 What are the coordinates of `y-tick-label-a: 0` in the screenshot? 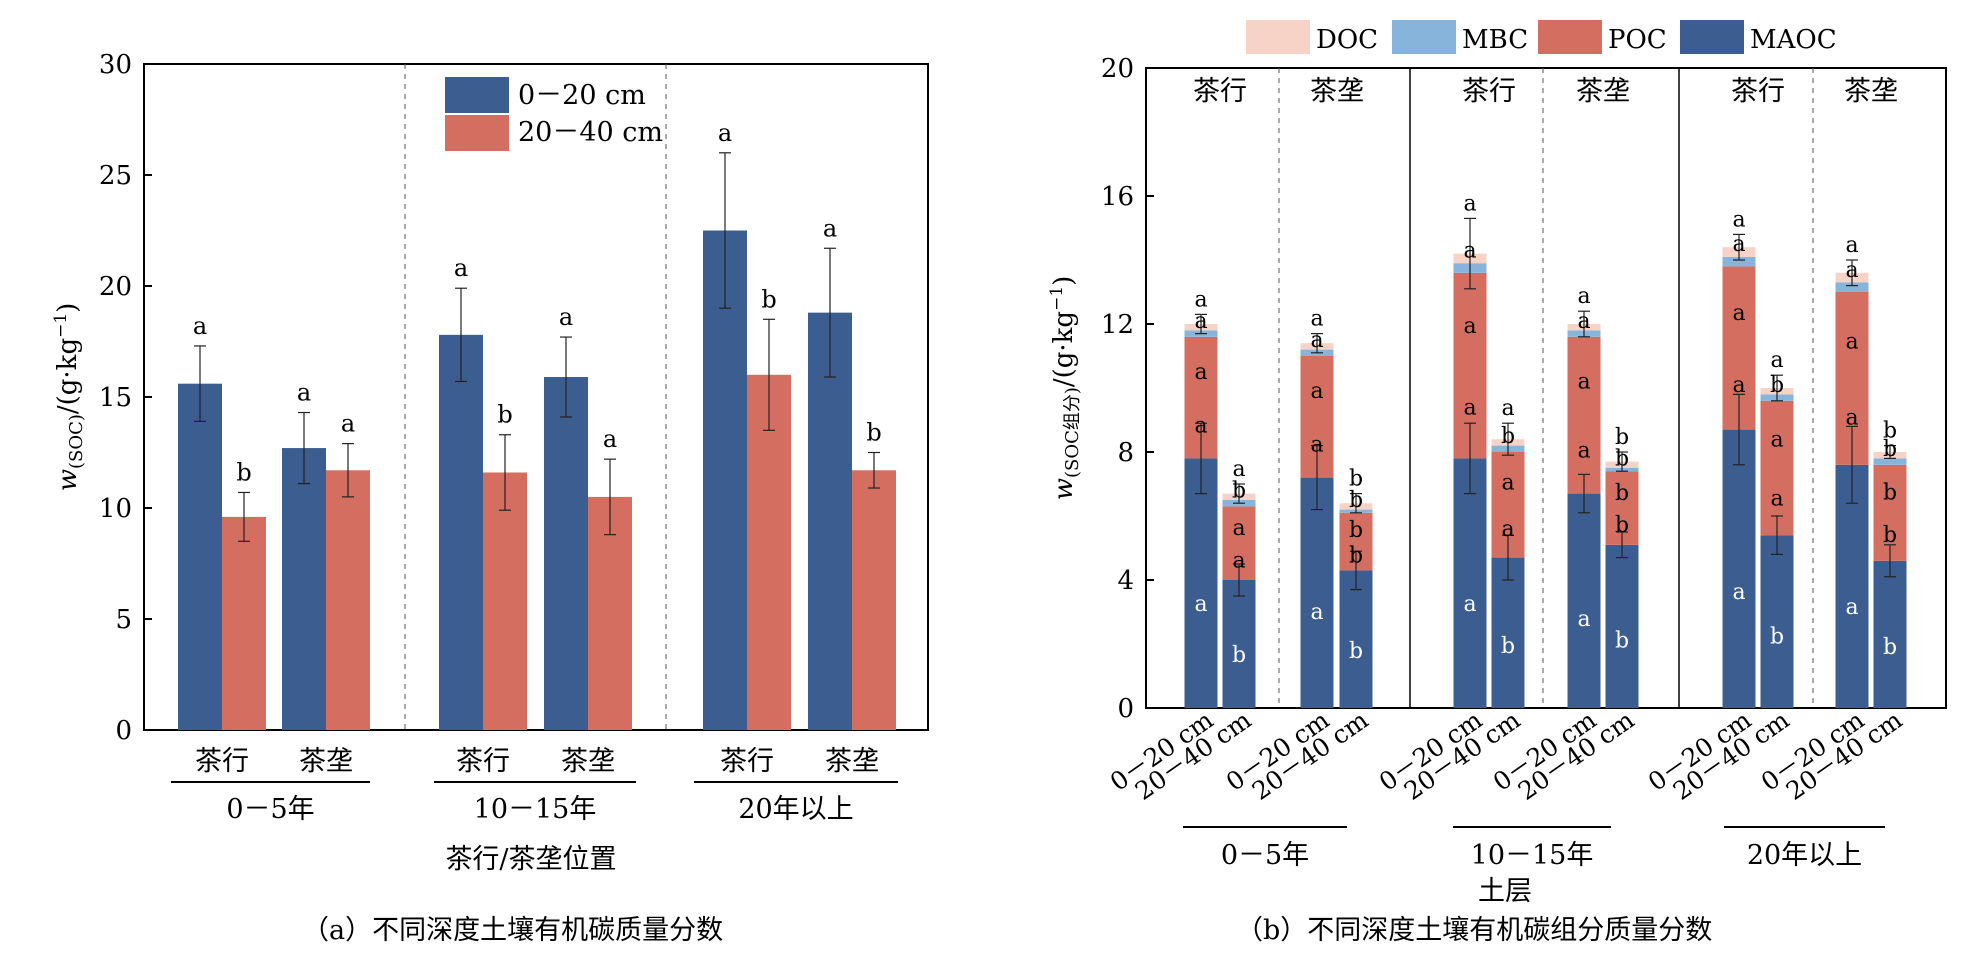 It's located at (123, 731).